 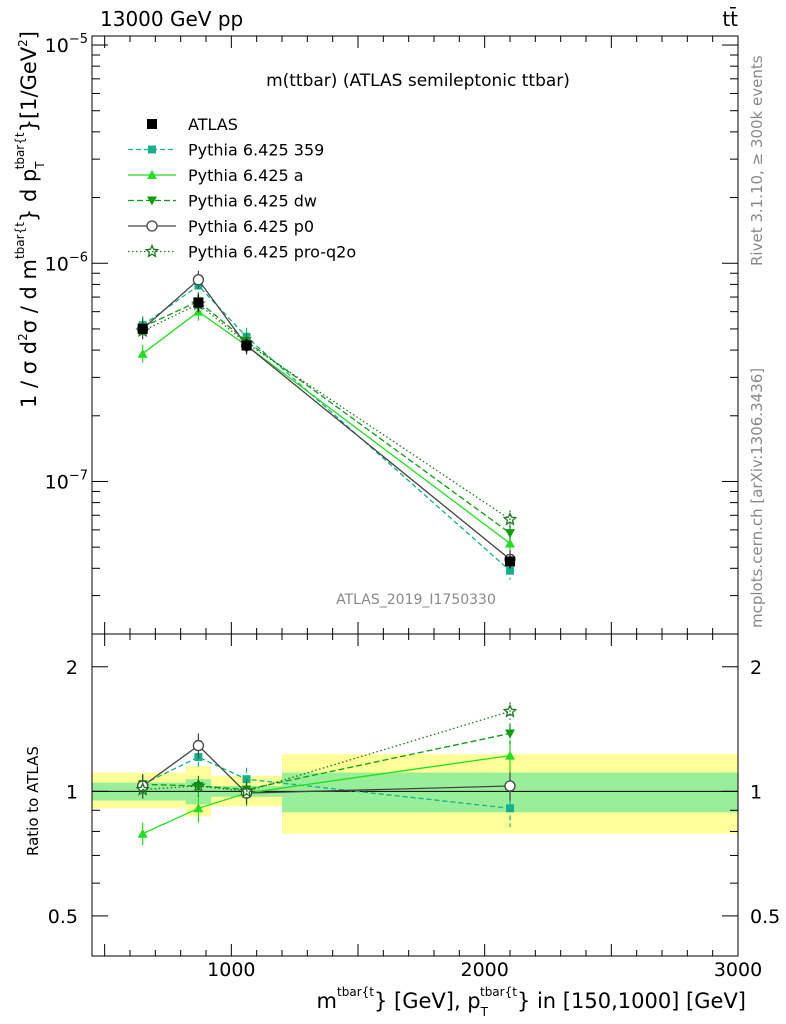 What do you see at coordinates (72, 792) in the screenshot?
I see `ratio-tick-label-left: 1` at bounding box center [72, 792].